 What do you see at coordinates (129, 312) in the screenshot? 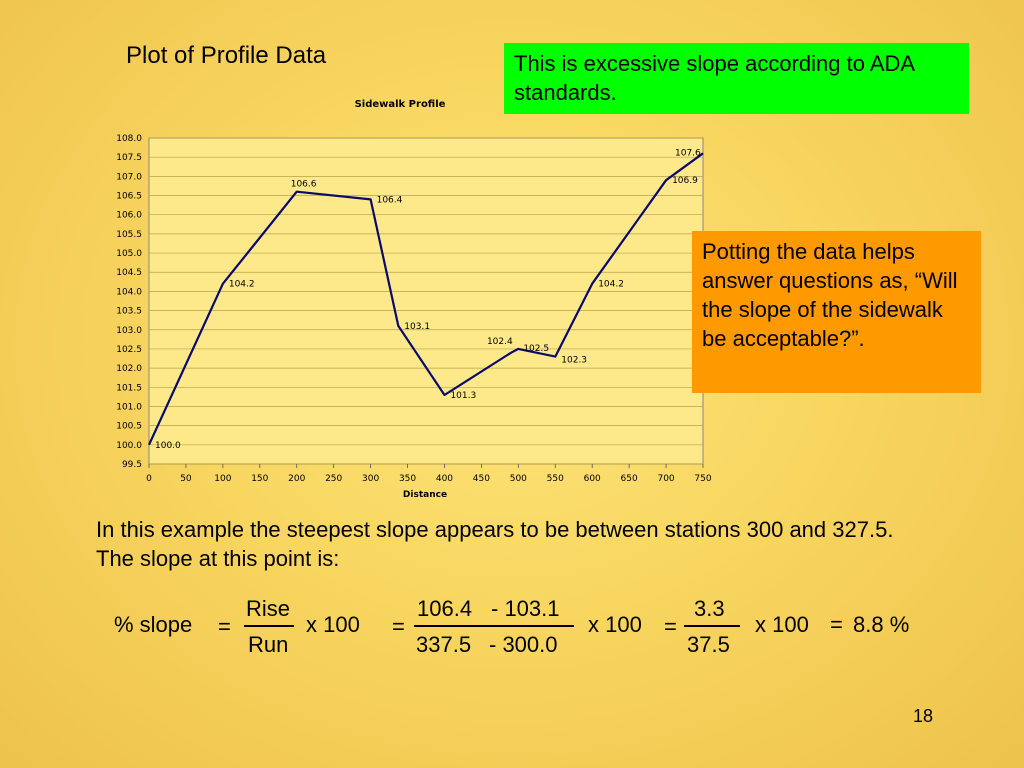
I see `y-tick-label: 103.5` at bounding box center [129, 312].